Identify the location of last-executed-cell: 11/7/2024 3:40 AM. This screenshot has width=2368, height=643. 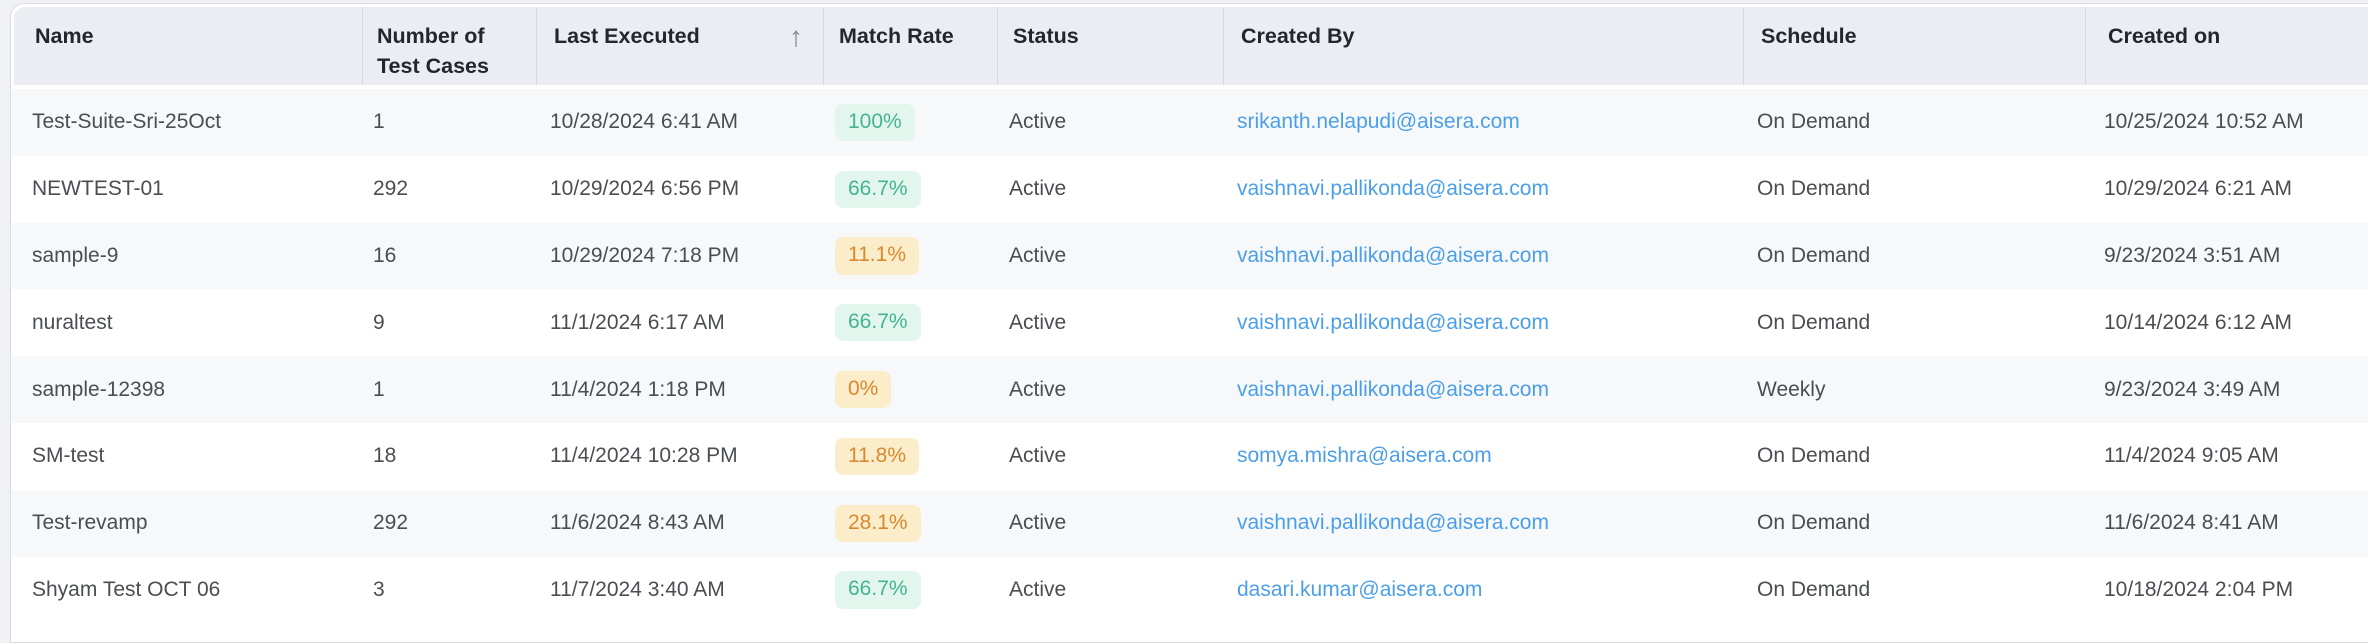
(637, 589).